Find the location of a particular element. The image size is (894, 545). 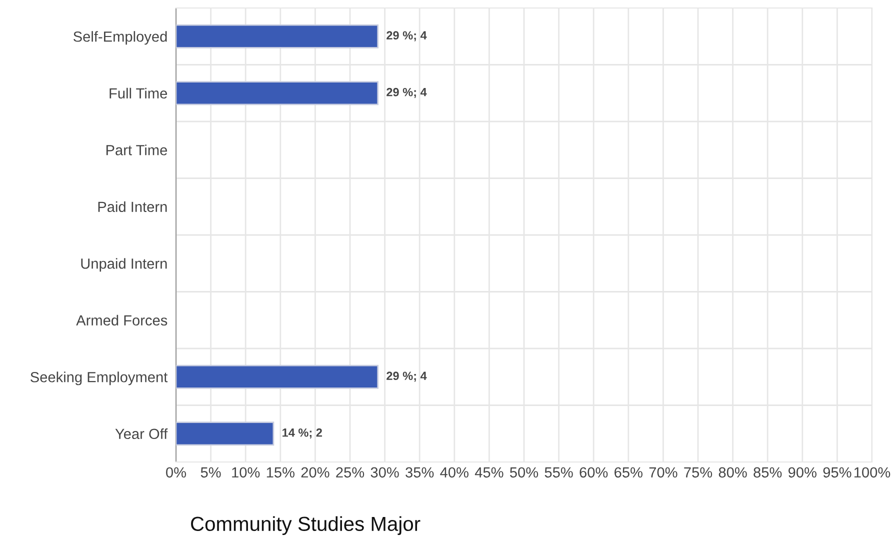

x-tick-label: 80% is located at coordinates (732, 472).